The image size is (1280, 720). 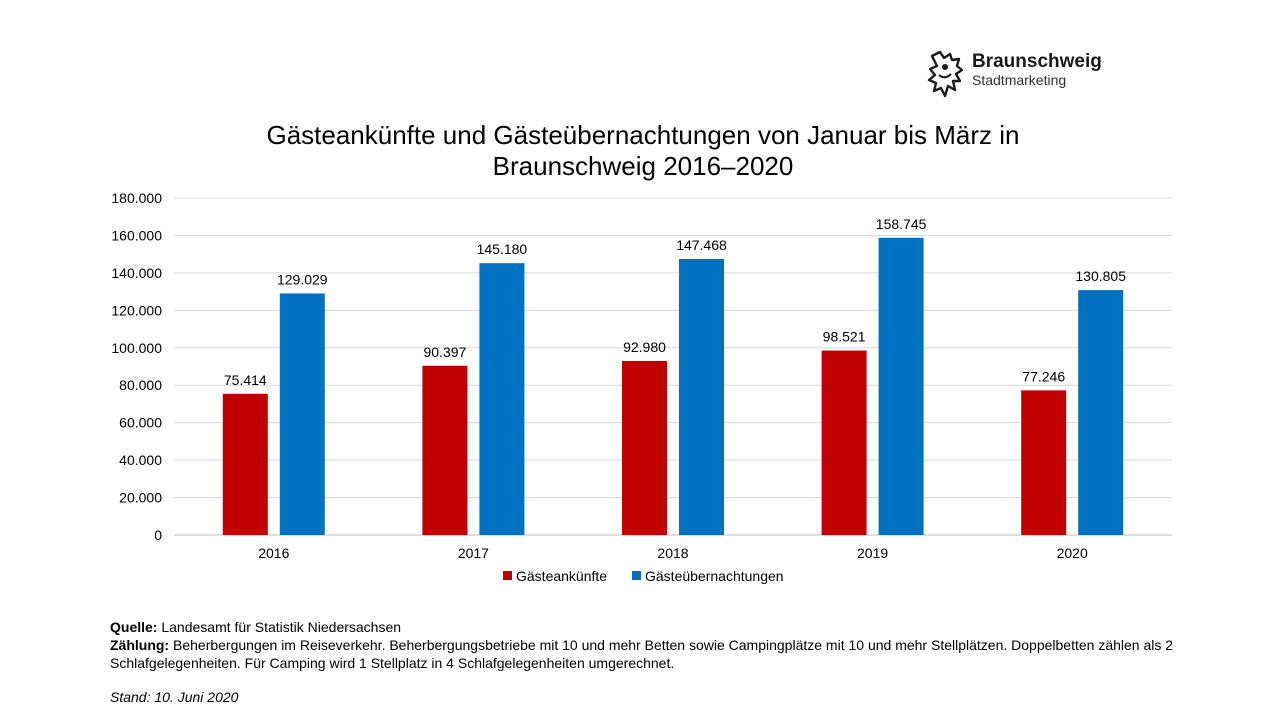 I want to click on y-tick-label: 180.000, so click(x=136, y=198).